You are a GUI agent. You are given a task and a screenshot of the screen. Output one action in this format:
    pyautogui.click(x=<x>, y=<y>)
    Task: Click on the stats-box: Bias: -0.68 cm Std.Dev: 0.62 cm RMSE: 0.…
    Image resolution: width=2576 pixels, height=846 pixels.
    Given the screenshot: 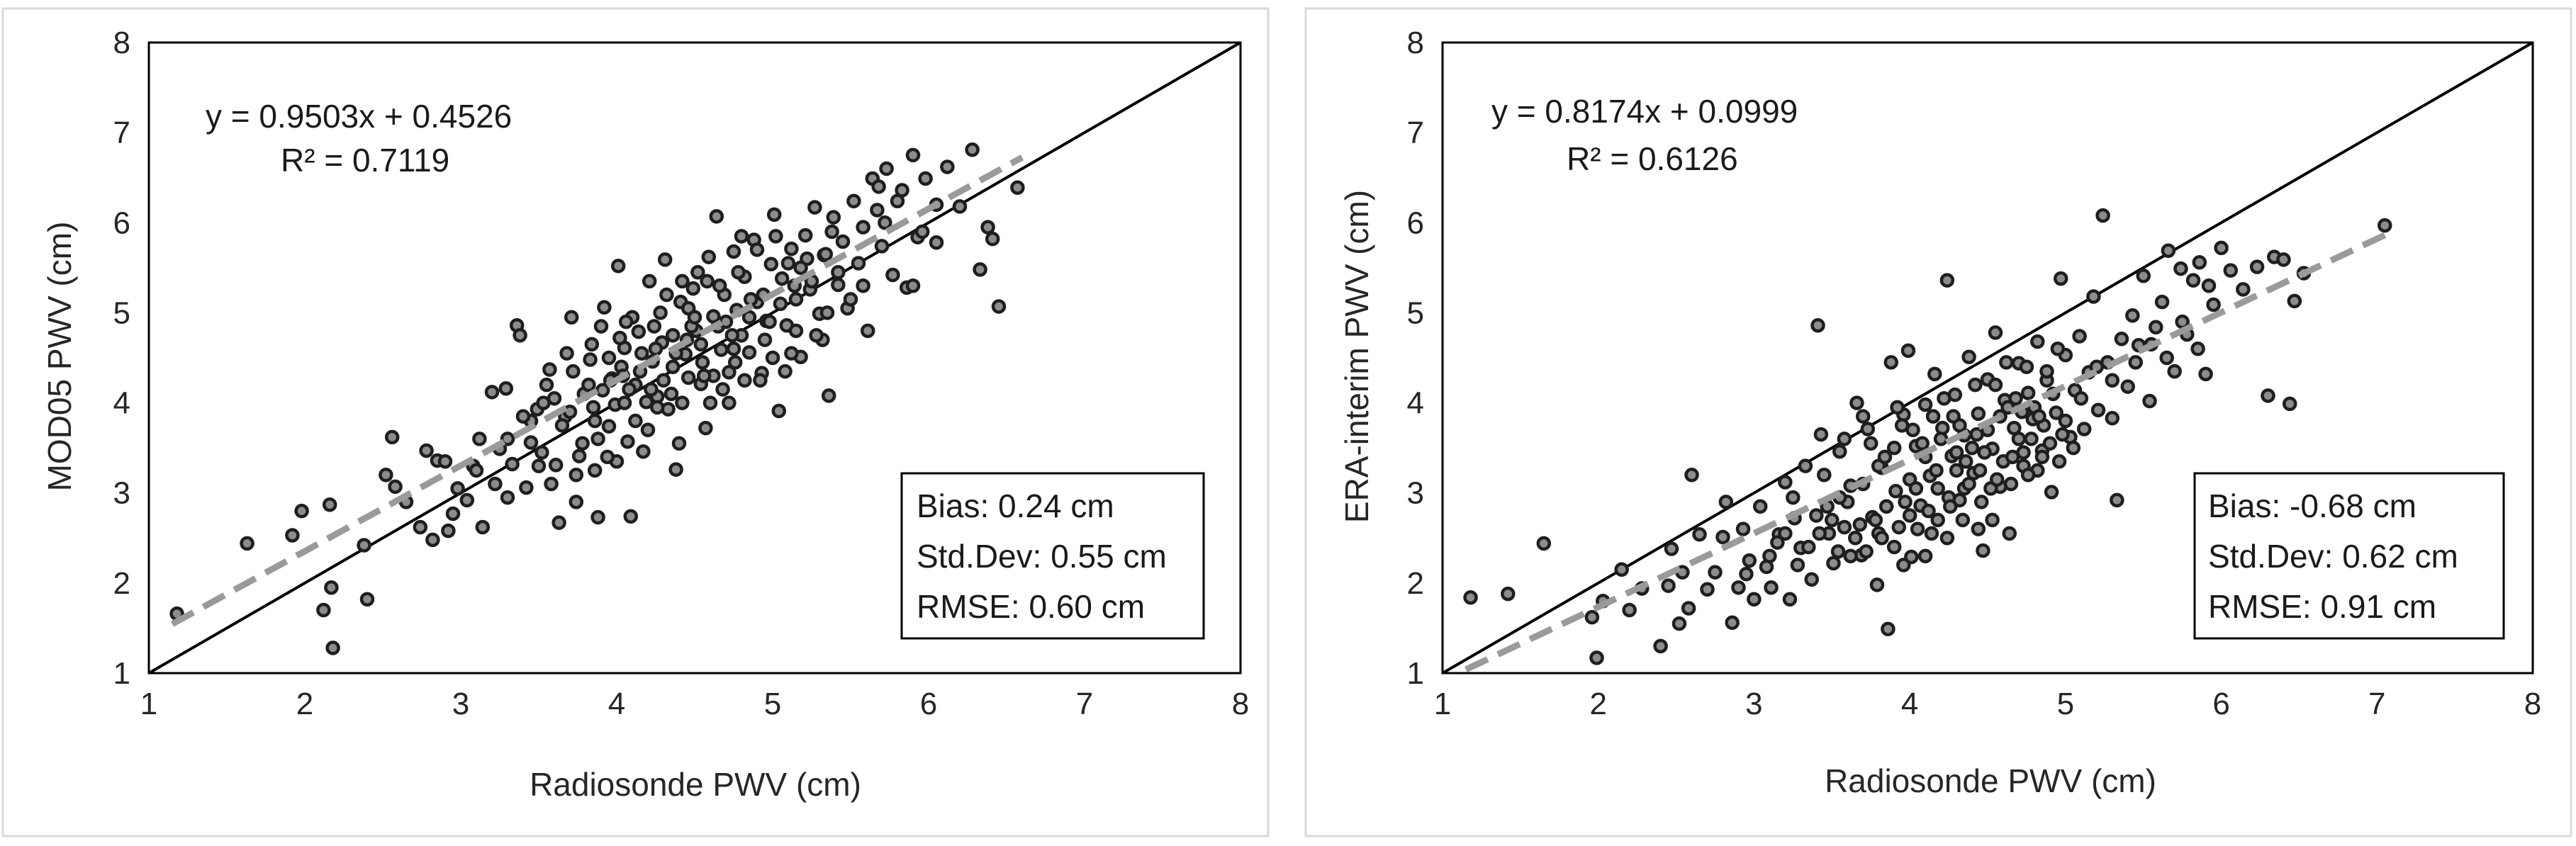 What is the action you would take?
    pyautogui.click(x=2349, y=556)
    